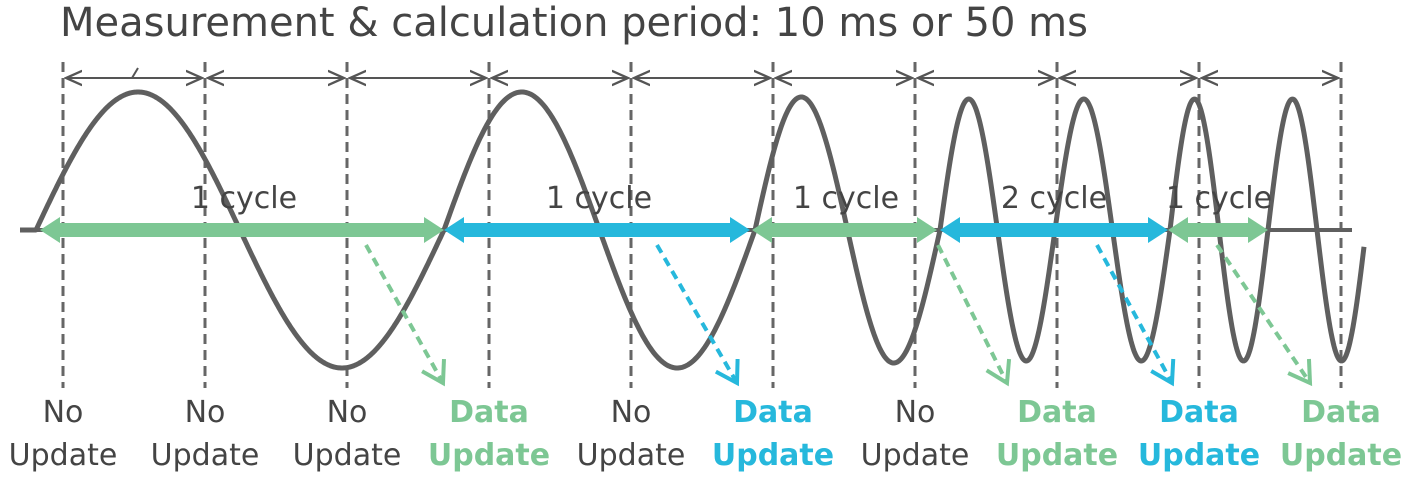 This screenshot has height=484, width=1408. What do you see at coordinates (731, 198) in the screenshot?
I see `cycle-labels: 1 cycle 1 cycle 1 cycle 2 cycle 1 cycle` at bounding box center [731, 198].